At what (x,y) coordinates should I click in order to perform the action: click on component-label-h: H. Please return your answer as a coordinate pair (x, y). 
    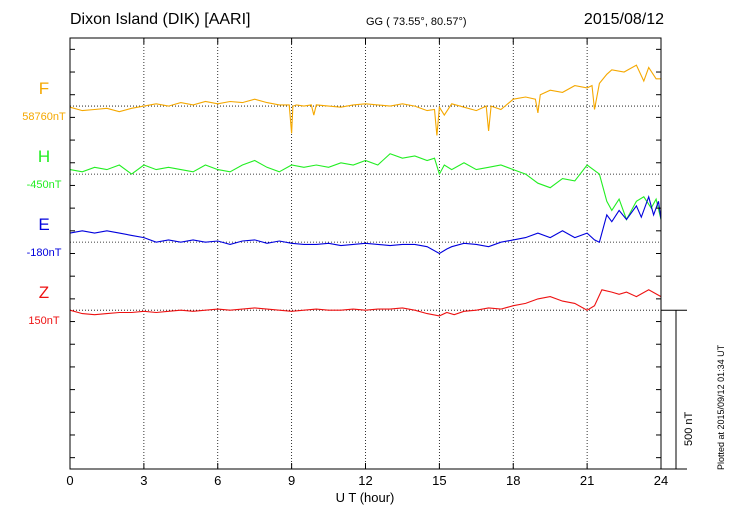
    Looking at the image, I should click on (44, 157).